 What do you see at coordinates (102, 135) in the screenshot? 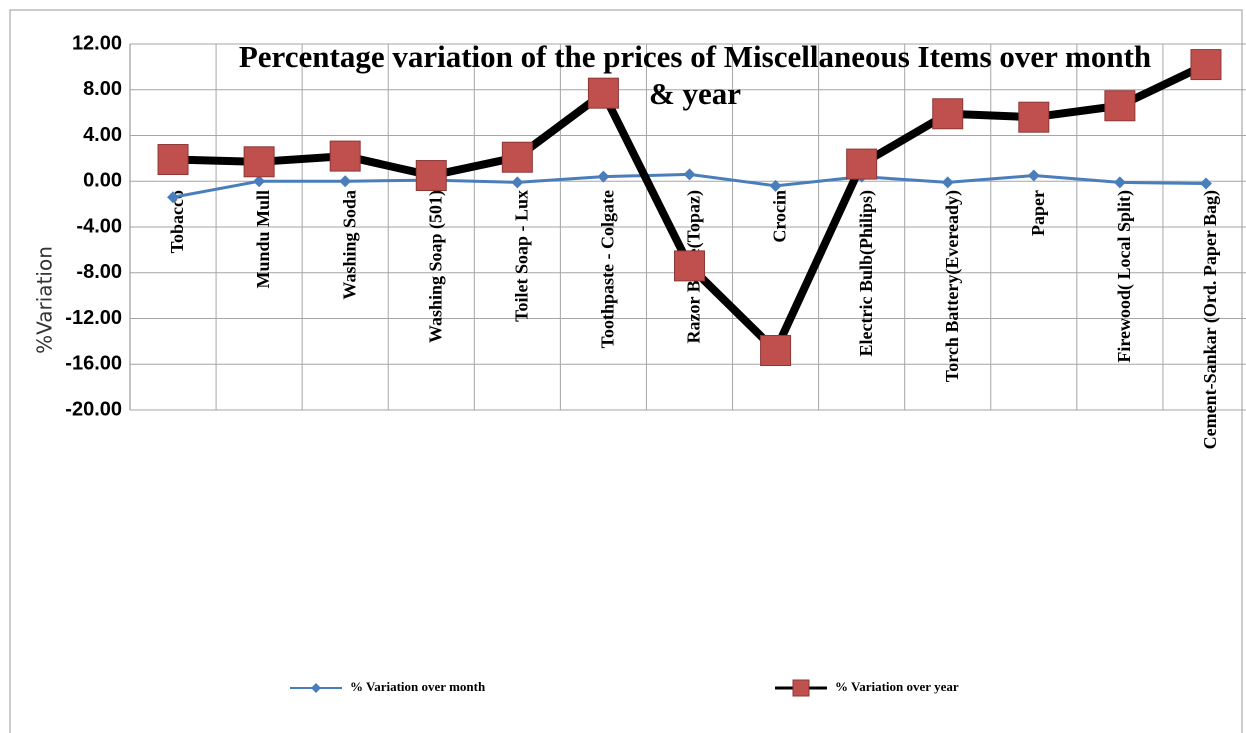
I see `y-tick-label: 4.00` at bounding box center [102, 135].